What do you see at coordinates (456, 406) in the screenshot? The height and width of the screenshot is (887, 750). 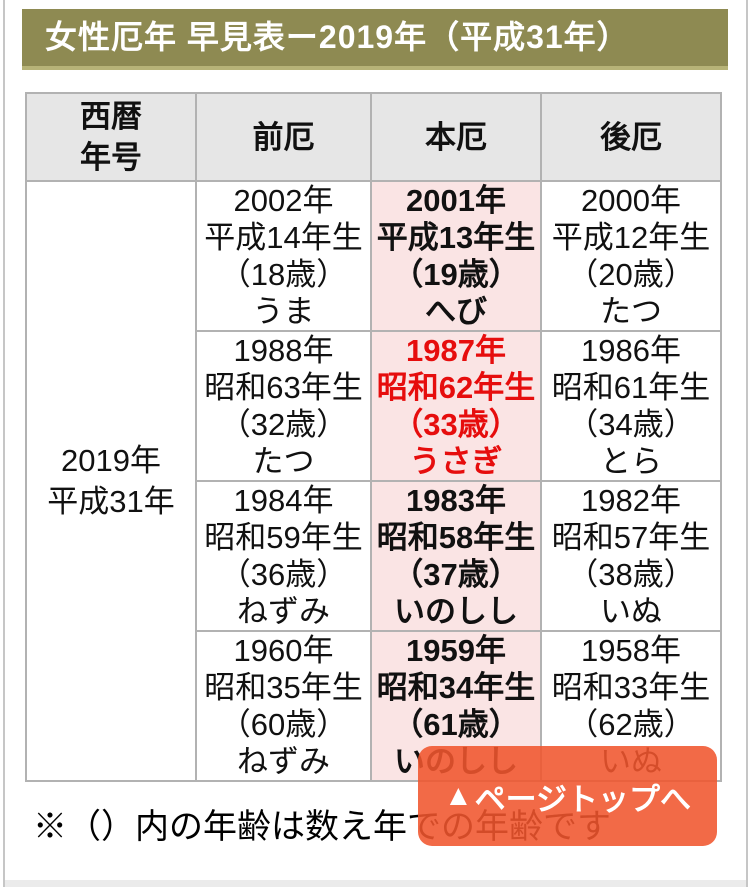 I see `cell-row1-honyaku-highlighted: 1987年 昭和62年生 （33歳） うさぎ` at bounding box center [456, 406].